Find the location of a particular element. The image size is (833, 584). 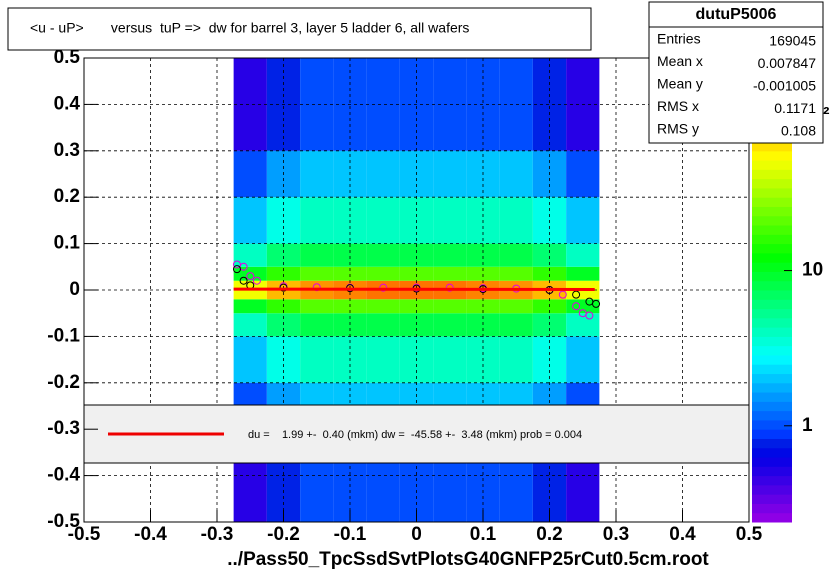

stats-value: 0.007847 is located at coordinates (787, 63).